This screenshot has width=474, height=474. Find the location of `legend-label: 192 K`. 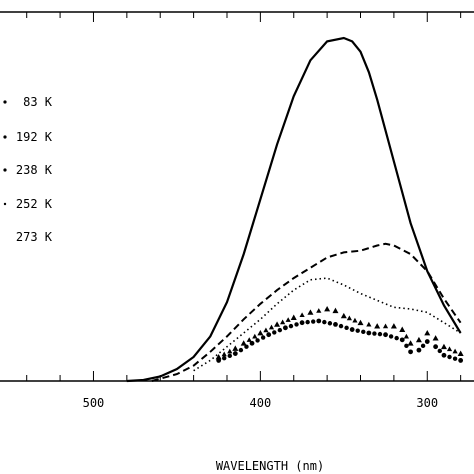

legend-label: 192 K is located at coordinates (34, 137).